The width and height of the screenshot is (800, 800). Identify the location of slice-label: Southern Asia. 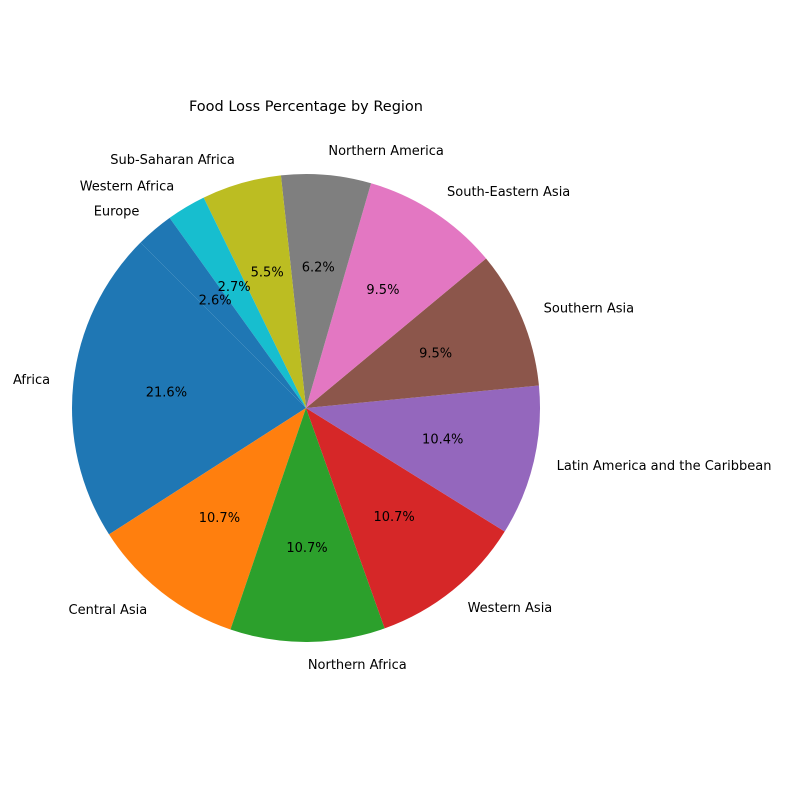
(589, 309).